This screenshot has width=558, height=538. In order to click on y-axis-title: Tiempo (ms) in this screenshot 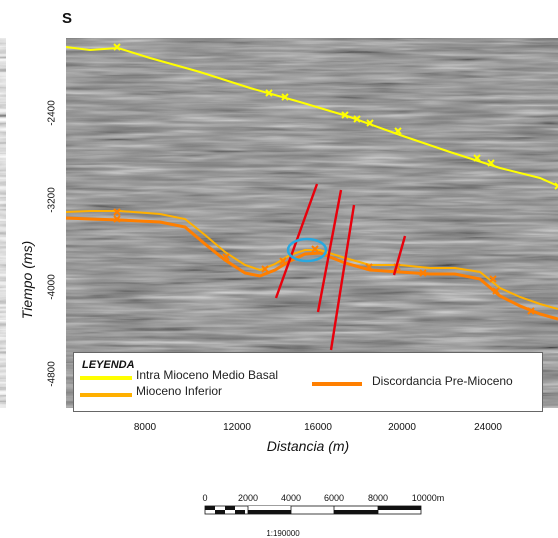, I will do `click(27, 280)`.